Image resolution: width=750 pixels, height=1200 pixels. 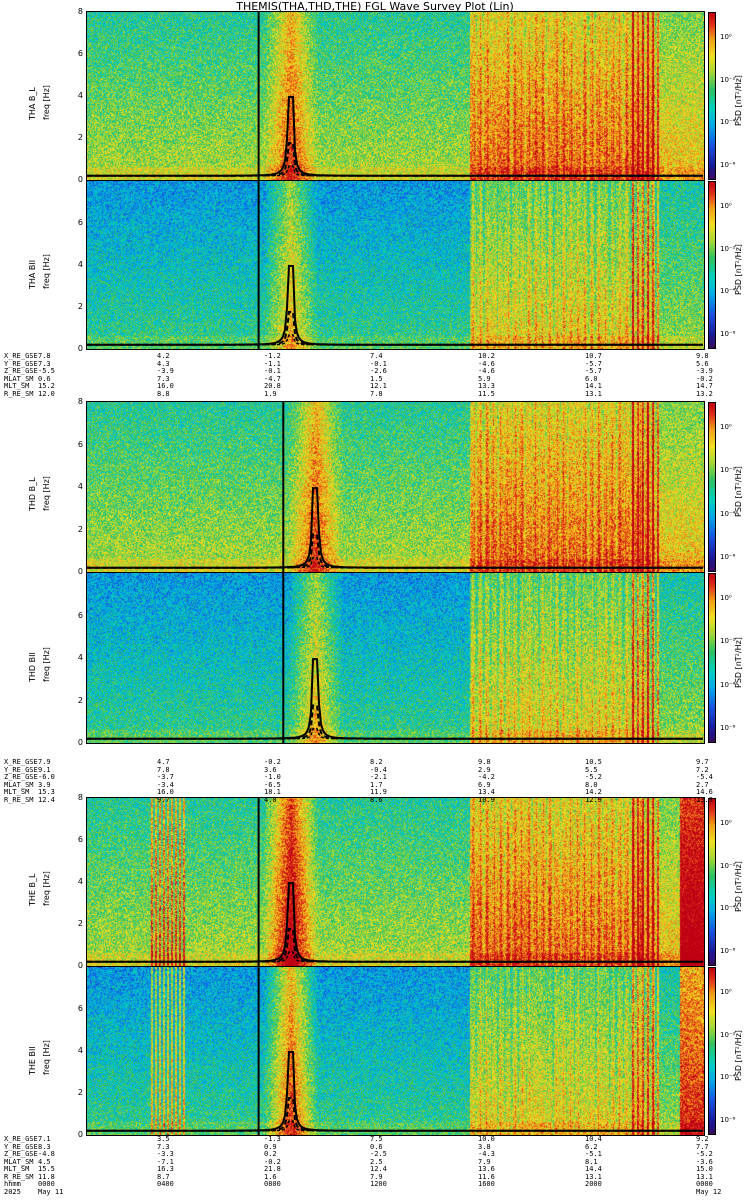 I want to click on orbit-value: 12.4, so click(x=378, y=1169).